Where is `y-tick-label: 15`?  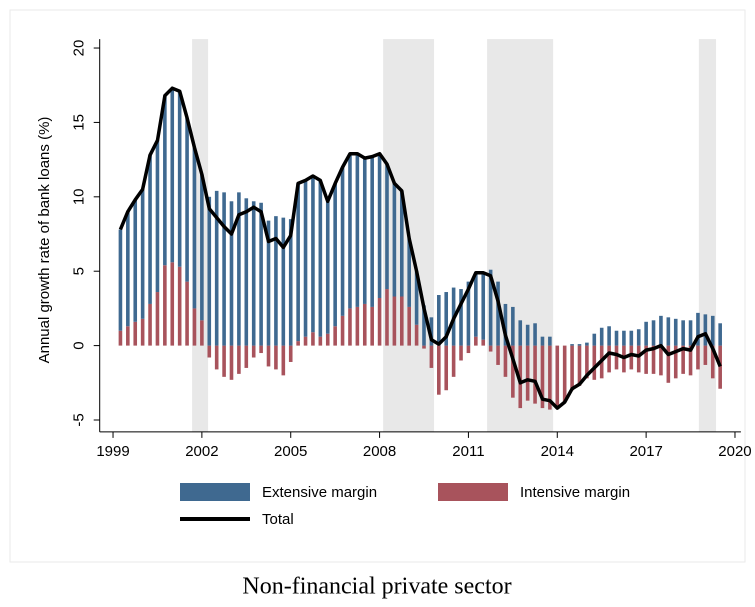 y-tick-label: 15 is located at coordinates (79, 122).